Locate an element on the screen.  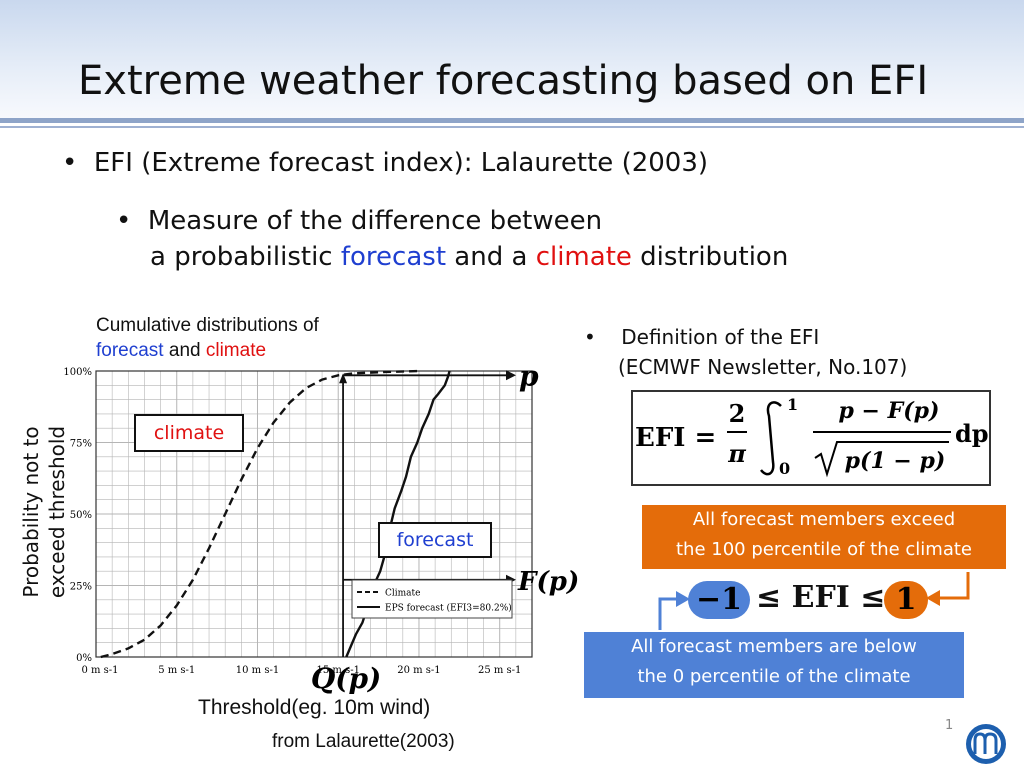
chart-legend: Climate EPS forecast (EFI3=80.2%) is located at coordinates (432, 599).